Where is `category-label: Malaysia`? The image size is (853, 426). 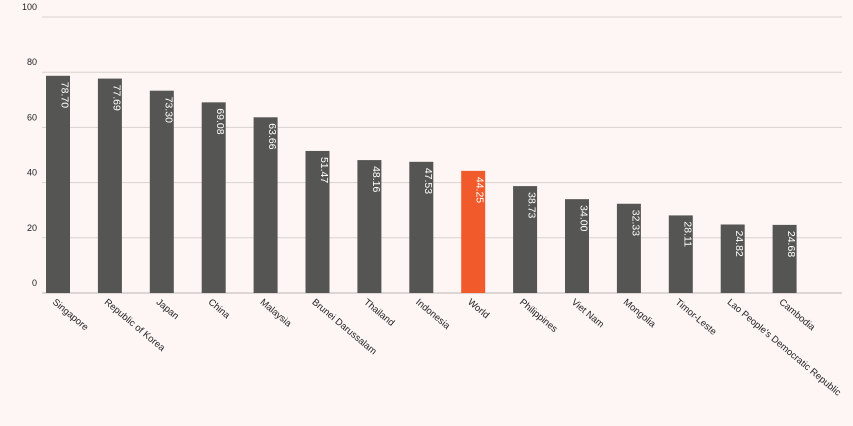 category-label: Malaysia is located at coordinates (276, 313).